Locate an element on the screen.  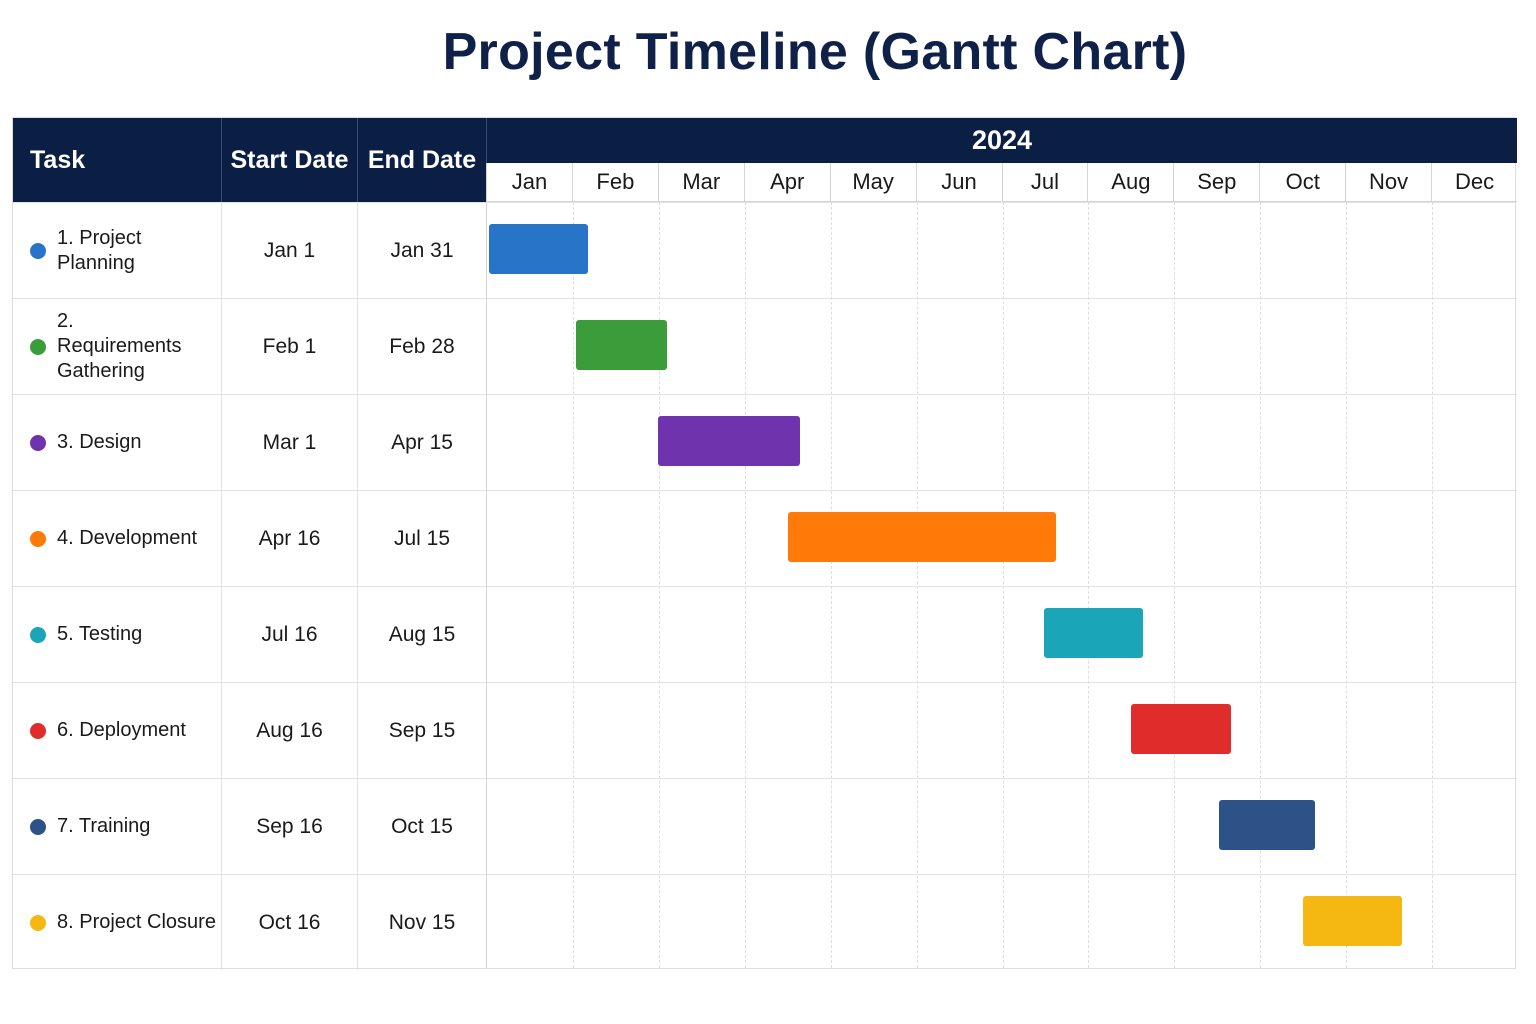
task-name: 3. Design is located at coordinates (99, 442).